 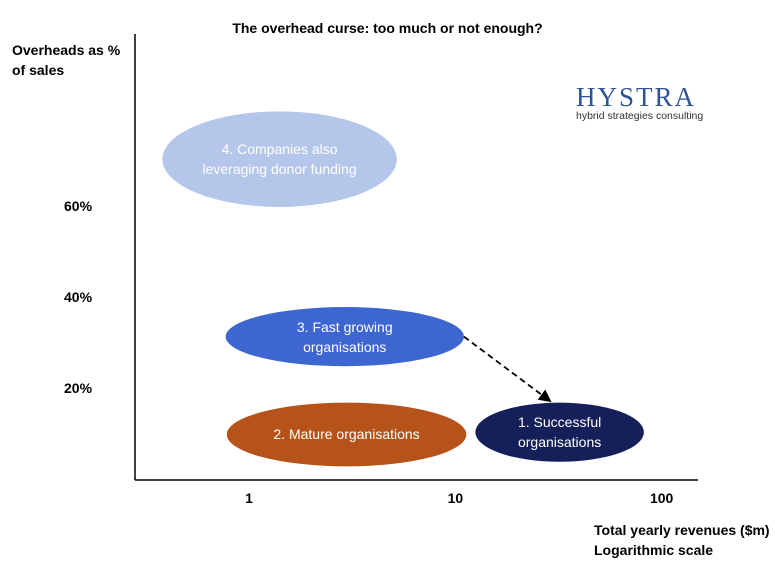 What do you see at coordinates (640, 116) in the screenshot?
I see `logo-tagline: hybrid strategies consulting` at bounding box center [640, 116].